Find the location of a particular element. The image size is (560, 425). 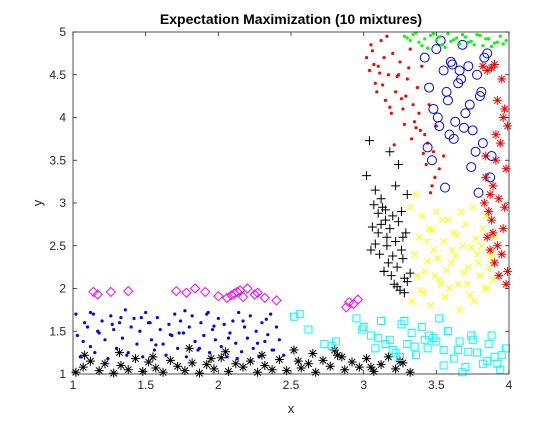

y-tick-label: 4 is located at coordinates (62, 118).